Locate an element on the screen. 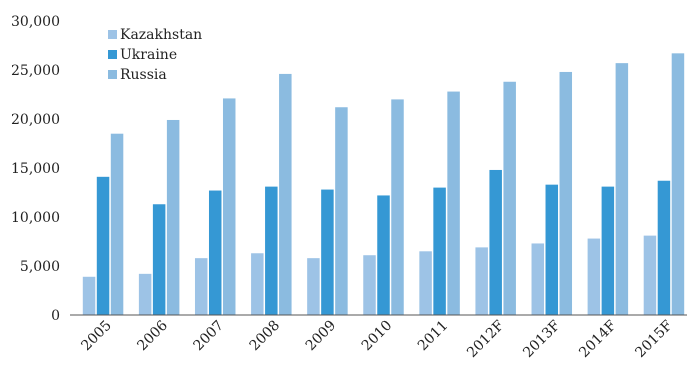 The width and height of the screenshot is (687, 366). bar-ukraine-2012f is located at coordinates (495, 242).